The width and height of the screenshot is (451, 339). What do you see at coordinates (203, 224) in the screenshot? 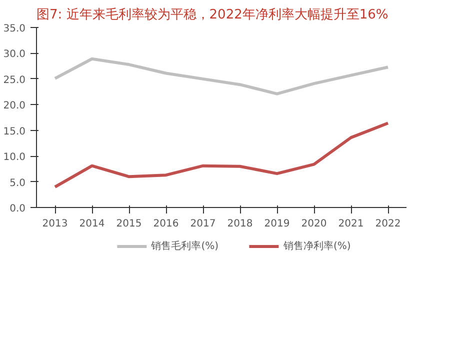
I see `x-tick-label: 2017` at bounding box center [203, 224].